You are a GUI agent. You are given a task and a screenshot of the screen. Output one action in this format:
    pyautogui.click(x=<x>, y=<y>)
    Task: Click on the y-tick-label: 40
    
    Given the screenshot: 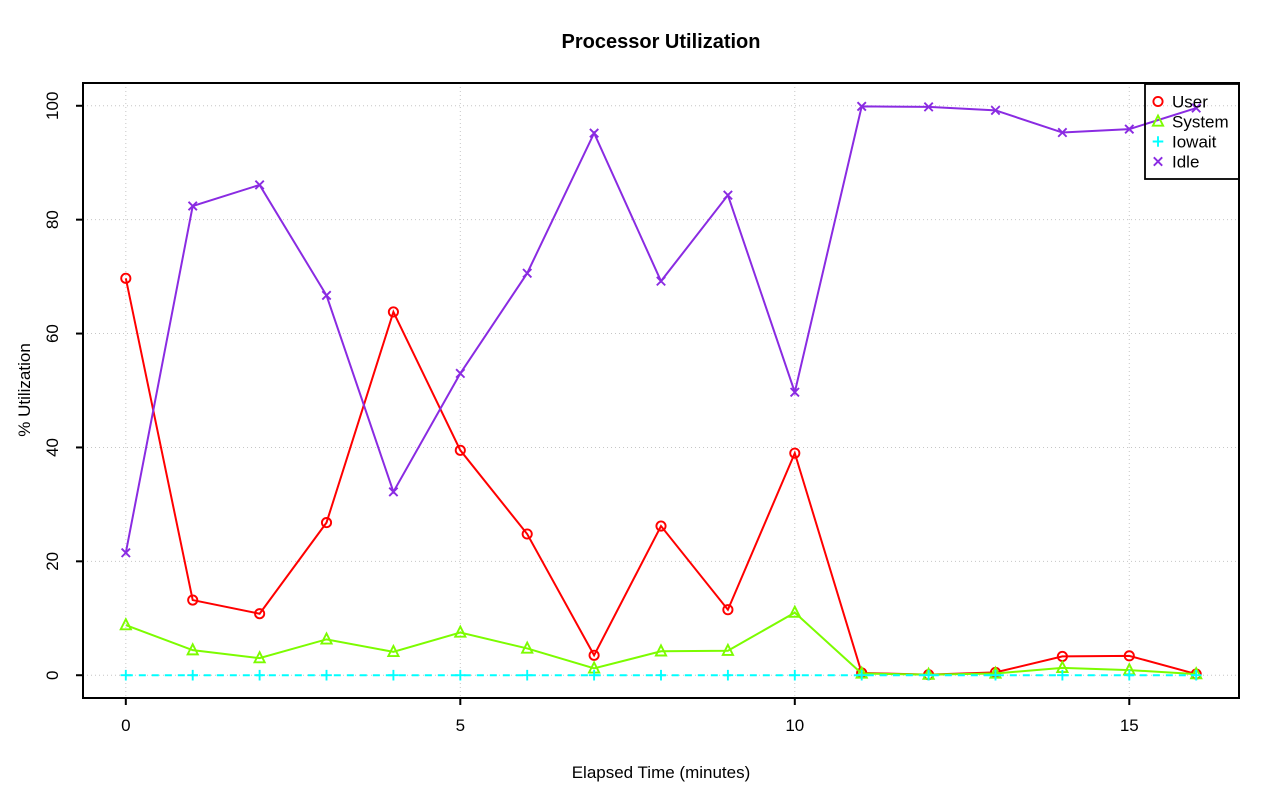 What is the action you would take?
    pyautogui.click(x=52, y=447)
    